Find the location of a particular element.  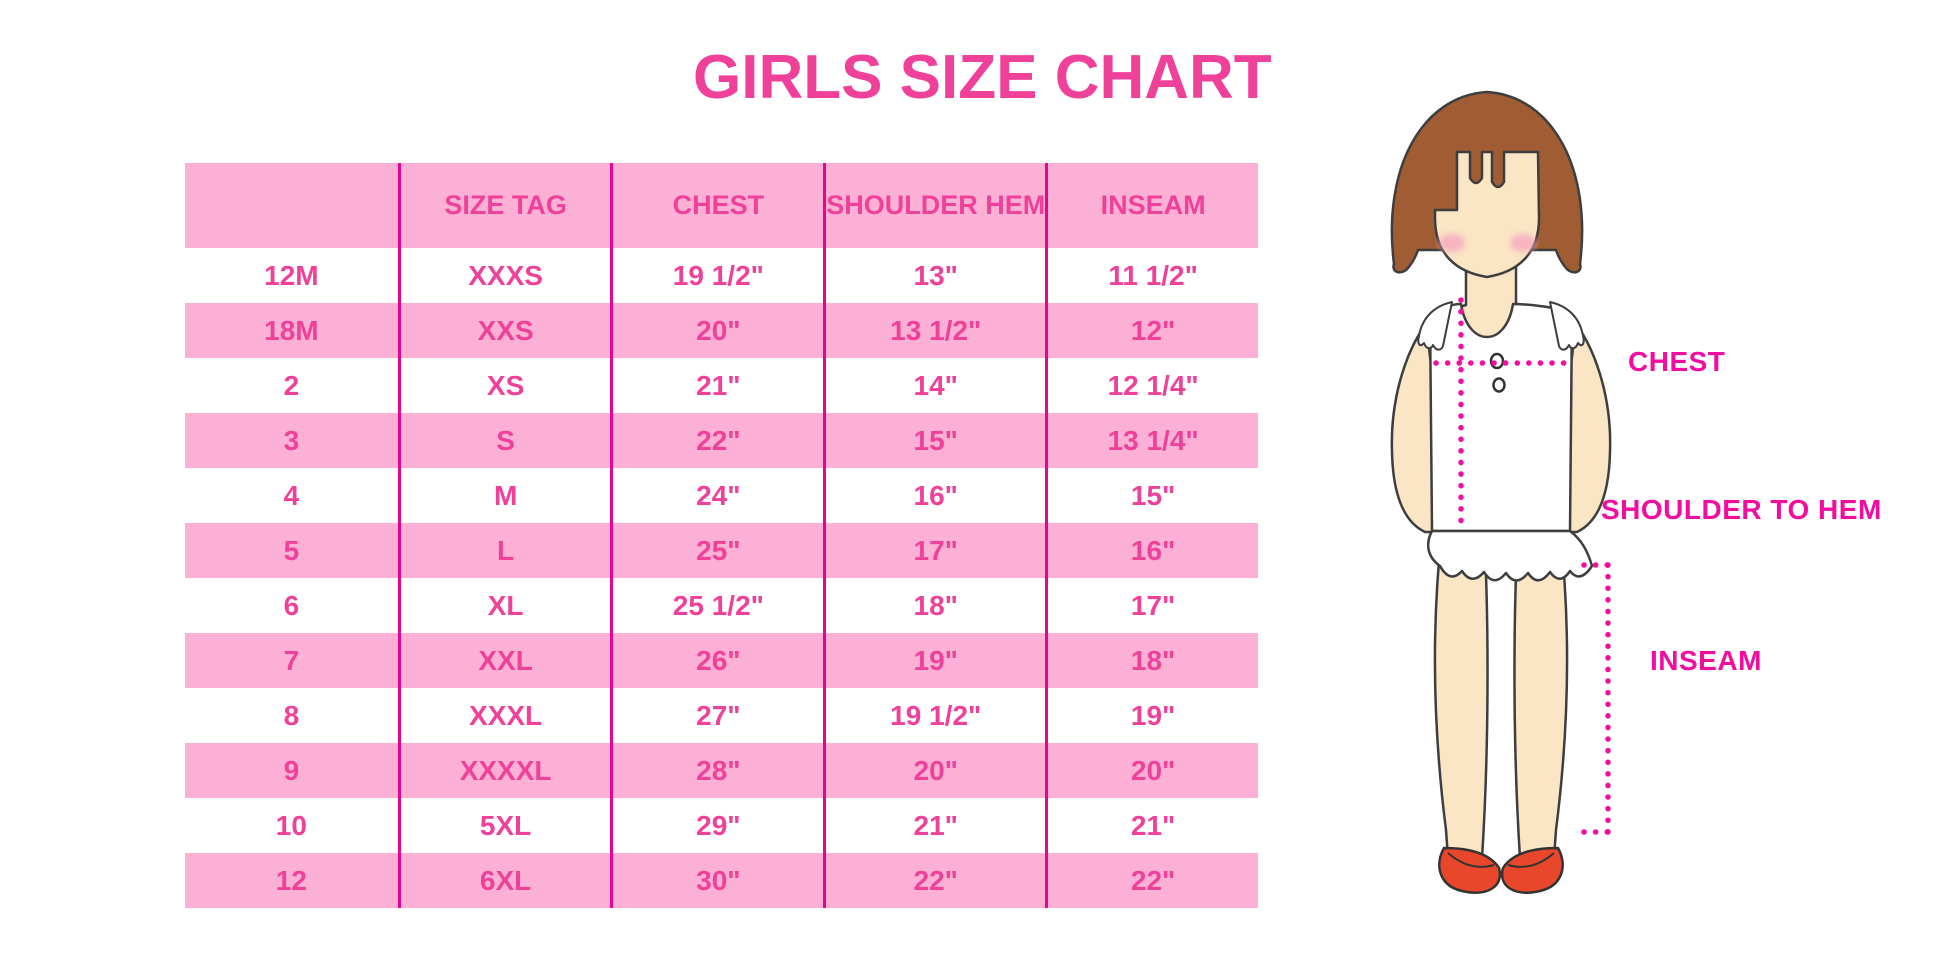

size-value-cell: XXXS is located at coordinates (504, 275).